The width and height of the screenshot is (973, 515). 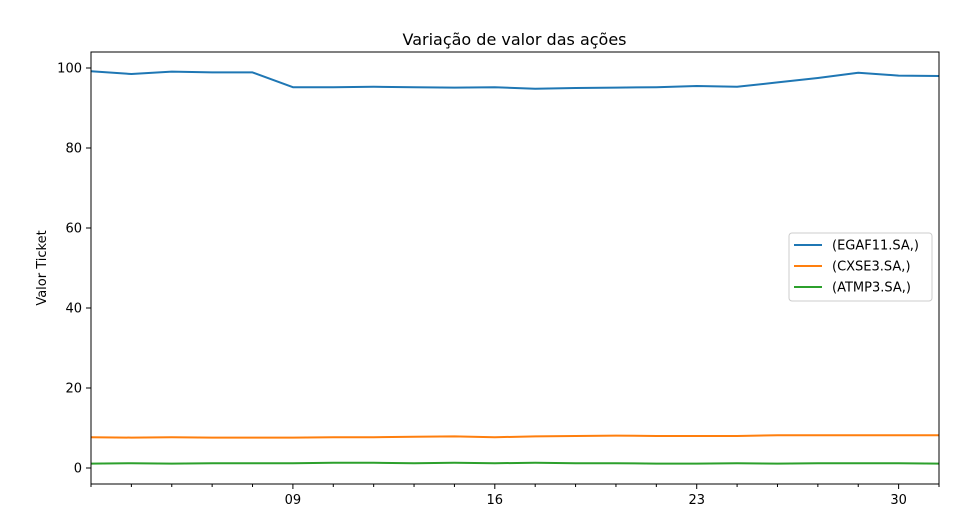 I want to click on legend: (EGAF11.SA,) (CXSE3.SA,) (ATMP3.SA,), so click(x=860, y=267).